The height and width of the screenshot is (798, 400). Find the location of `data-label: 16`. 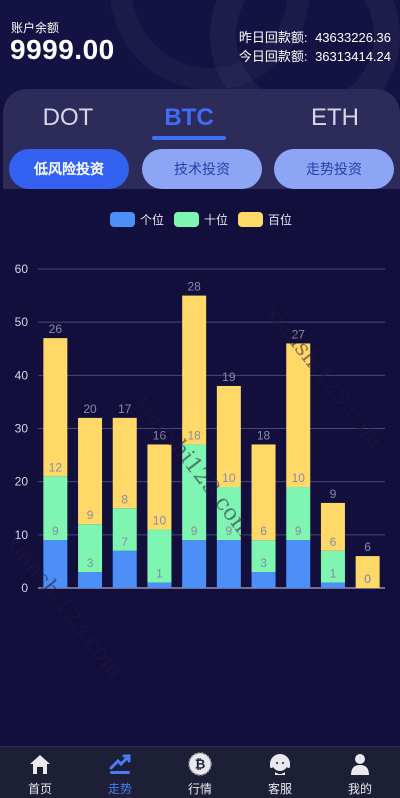

data-label: 16 is located at coordinates (160, 435).